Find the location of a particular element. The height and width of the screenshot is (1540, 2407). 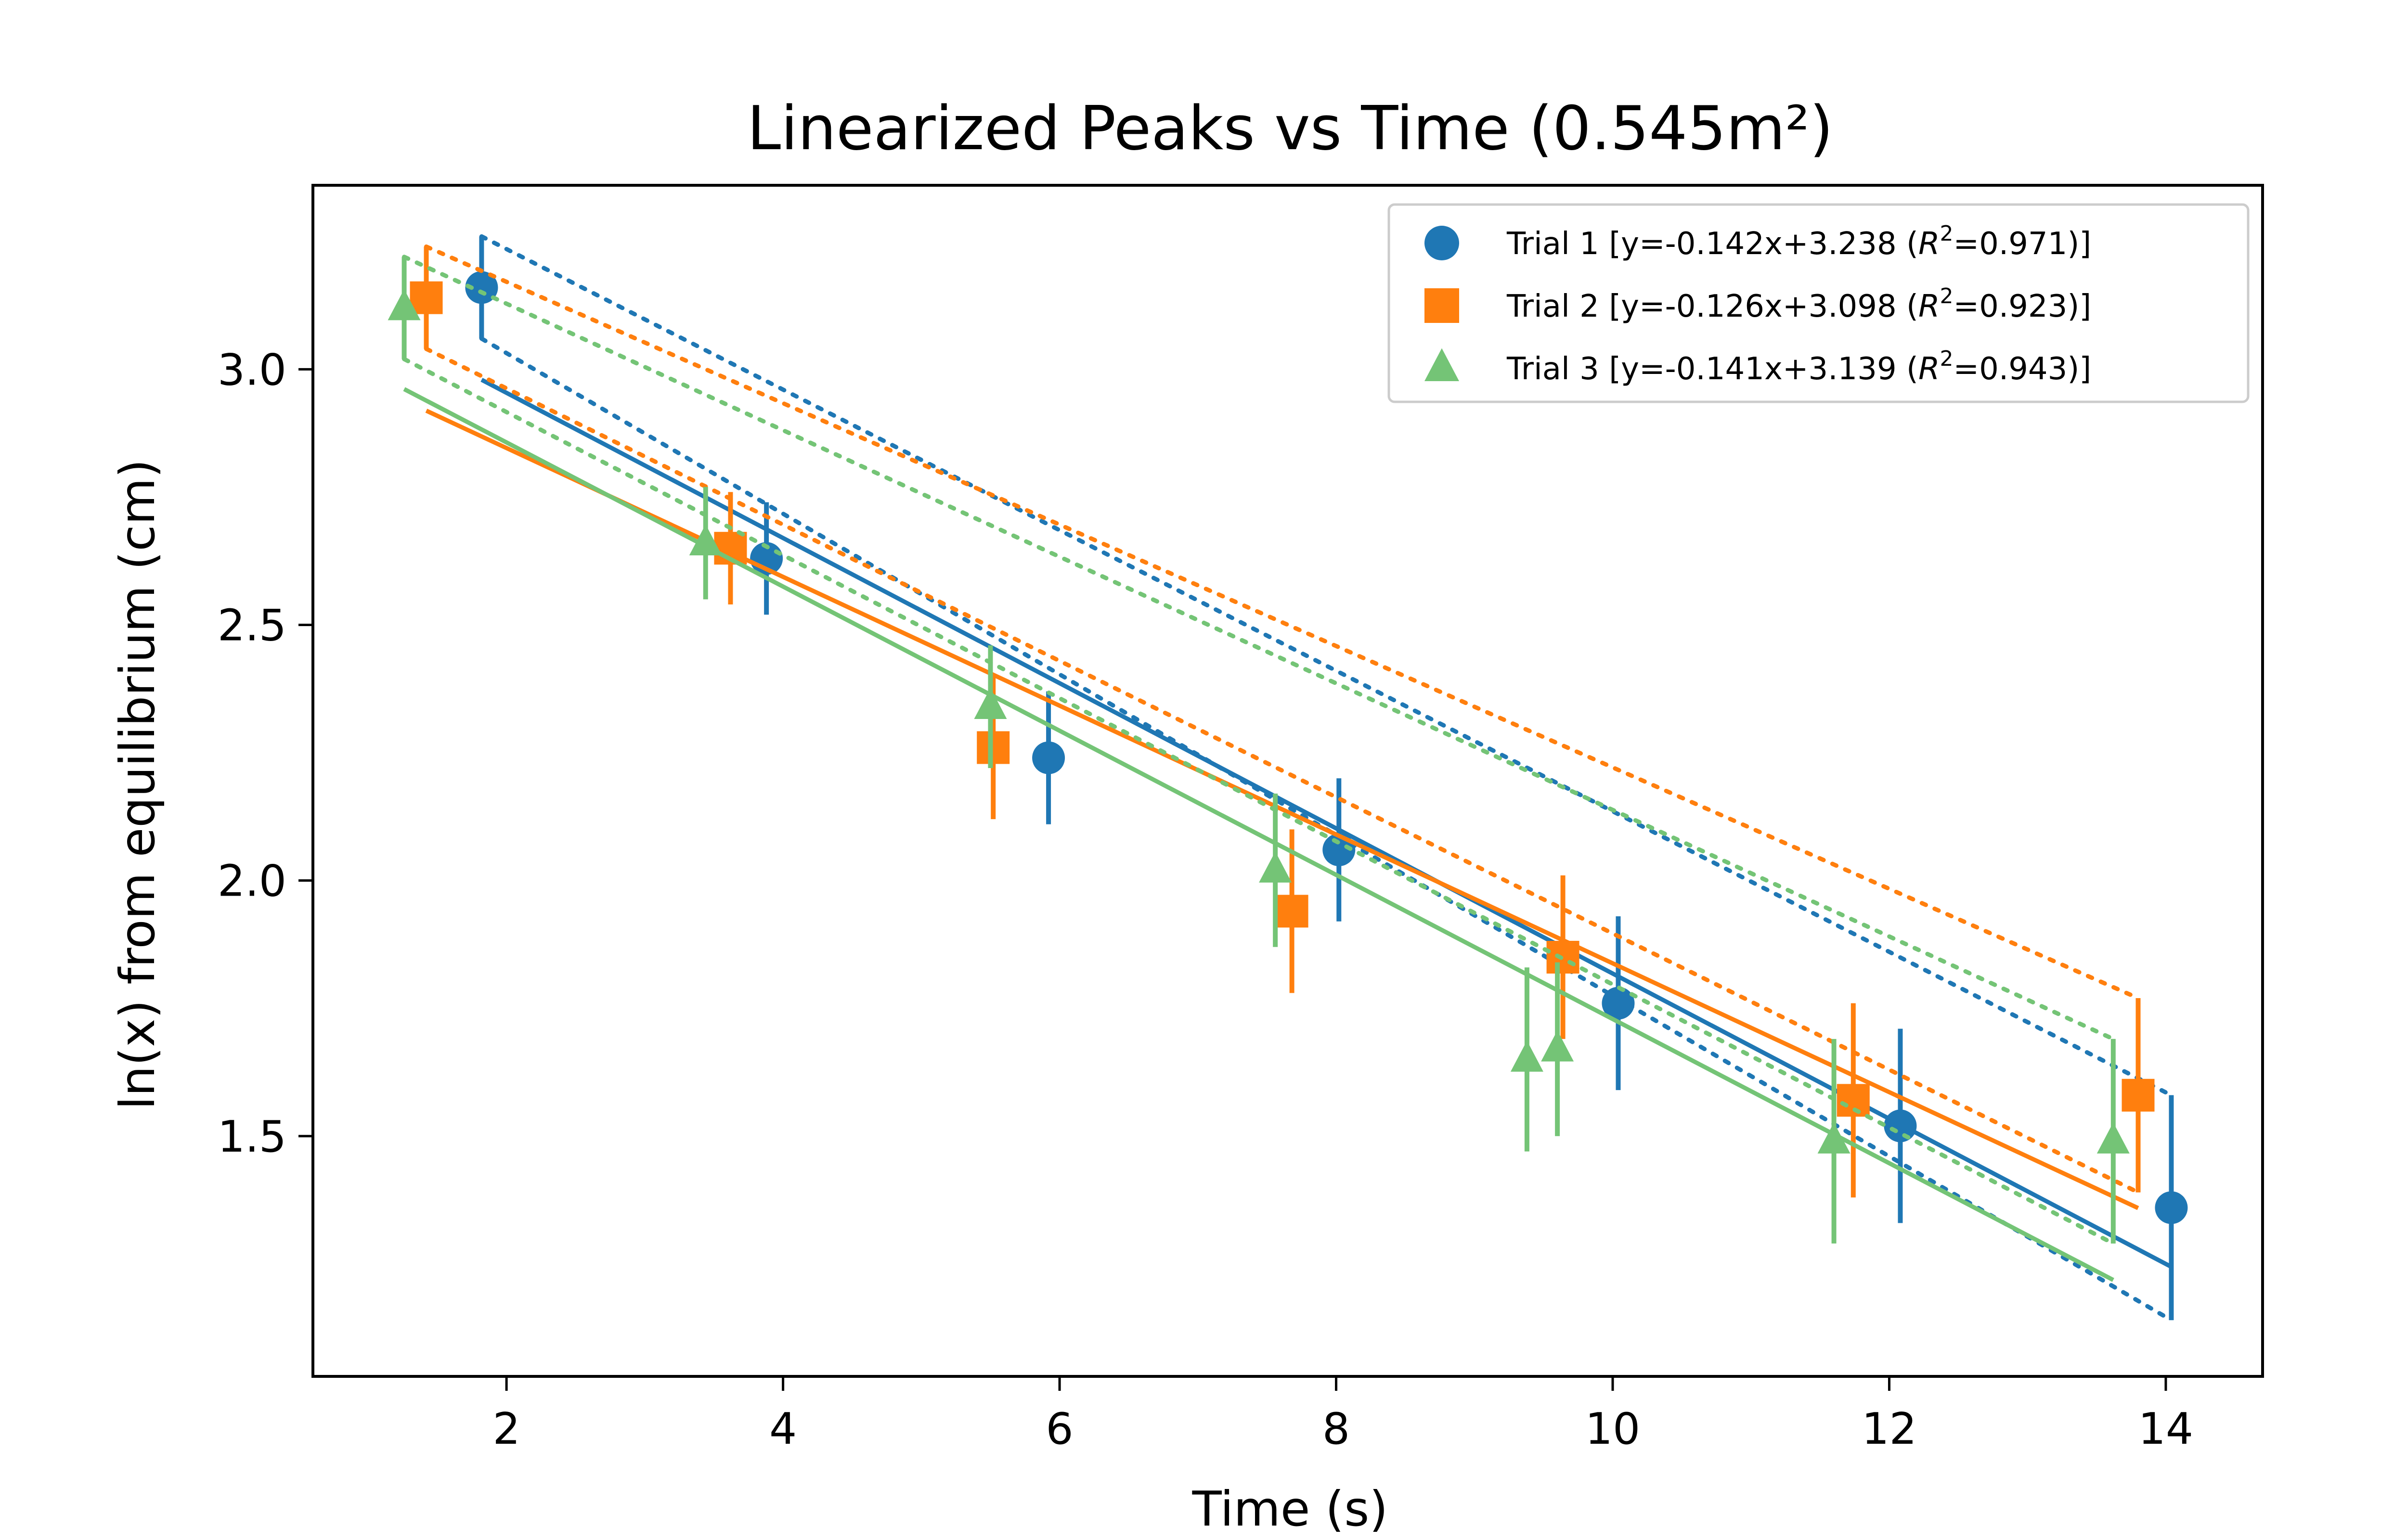

legend-box is located at coordinates (1818, 303).